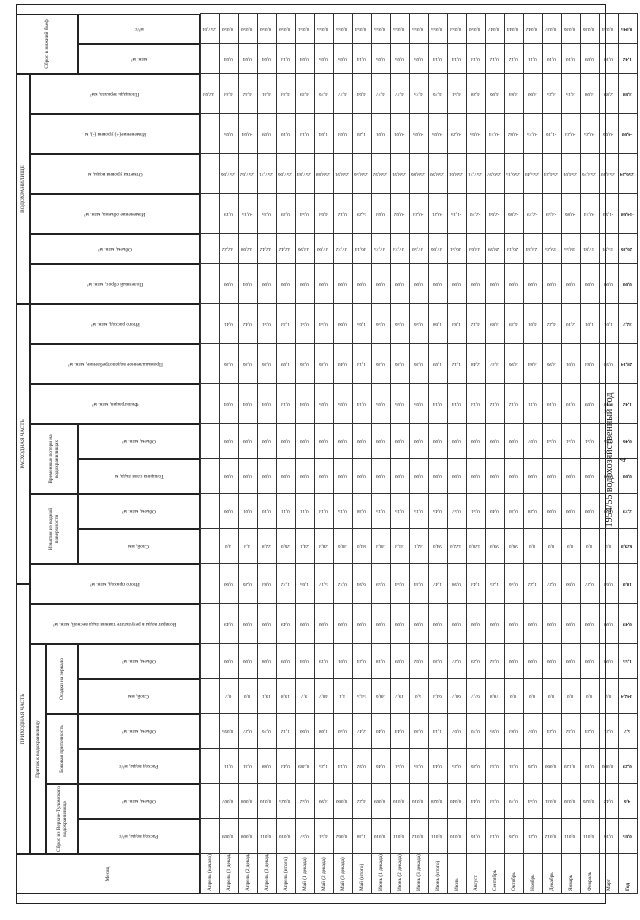 The image size is (640, 920). Describe the element at coordinates (305, 836) in the screenshot. I see `table-cell: 0,57` at that location.